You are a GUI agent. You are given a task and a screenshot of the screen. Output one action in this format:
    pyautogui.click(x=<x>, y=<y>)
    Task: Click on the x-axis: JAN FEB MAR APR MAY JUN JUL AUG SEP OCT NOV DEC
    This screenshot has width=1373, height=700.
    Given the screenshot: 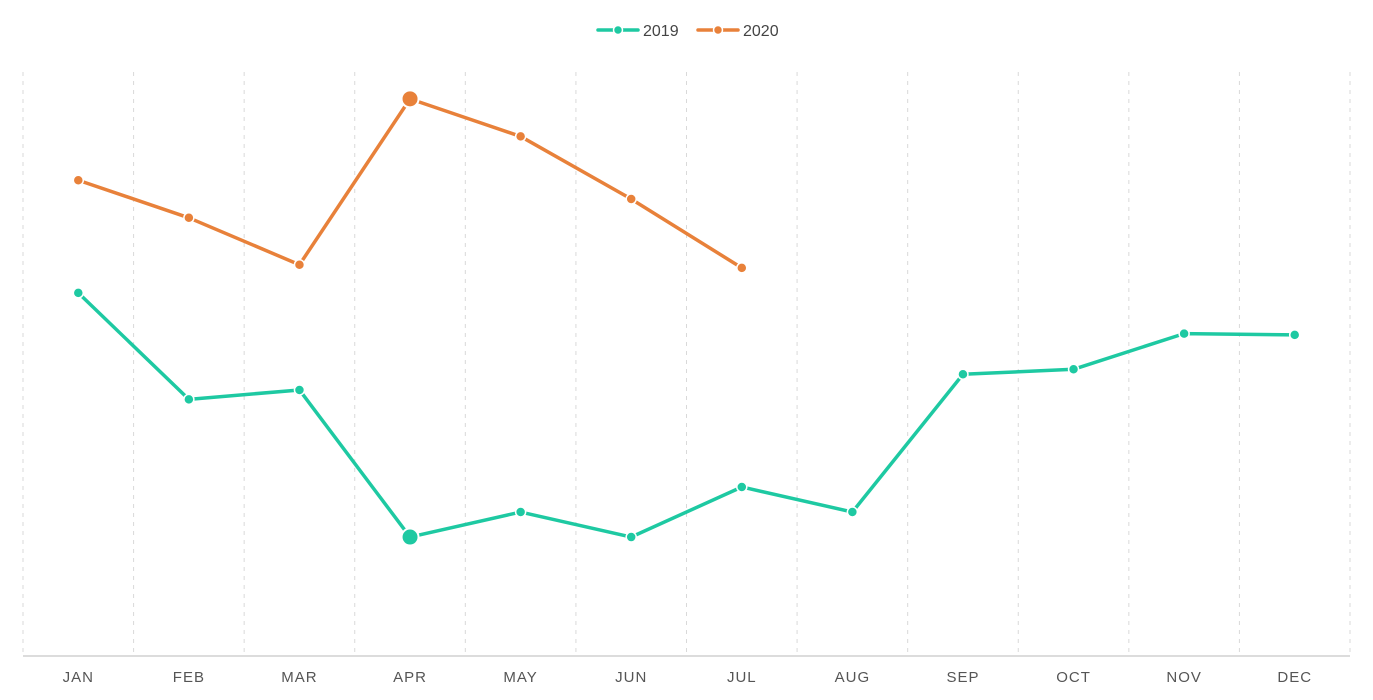 What is the action you would take?
    pyautogui.click(x=686, y=670)
    